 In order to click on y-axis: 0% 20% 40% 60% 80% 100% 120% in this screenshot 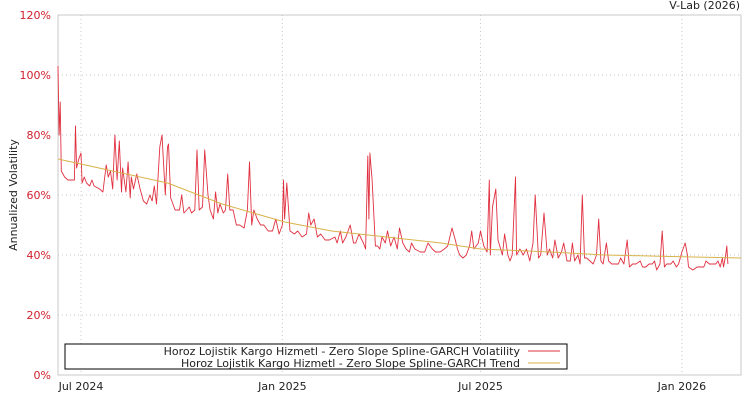, I will do `click(35, 195)`.